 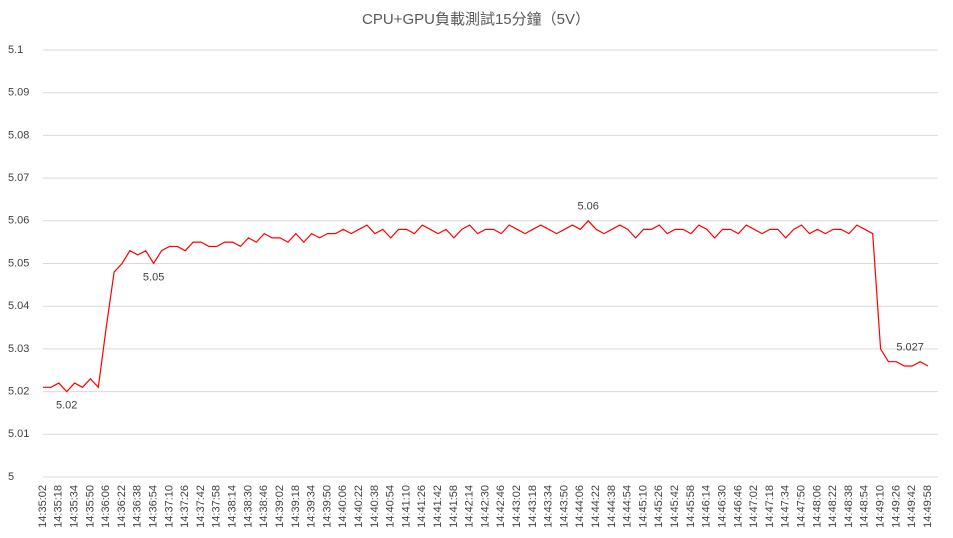 I want to click on x-tick-label: 14:43:02, so click(x=517, y=506).